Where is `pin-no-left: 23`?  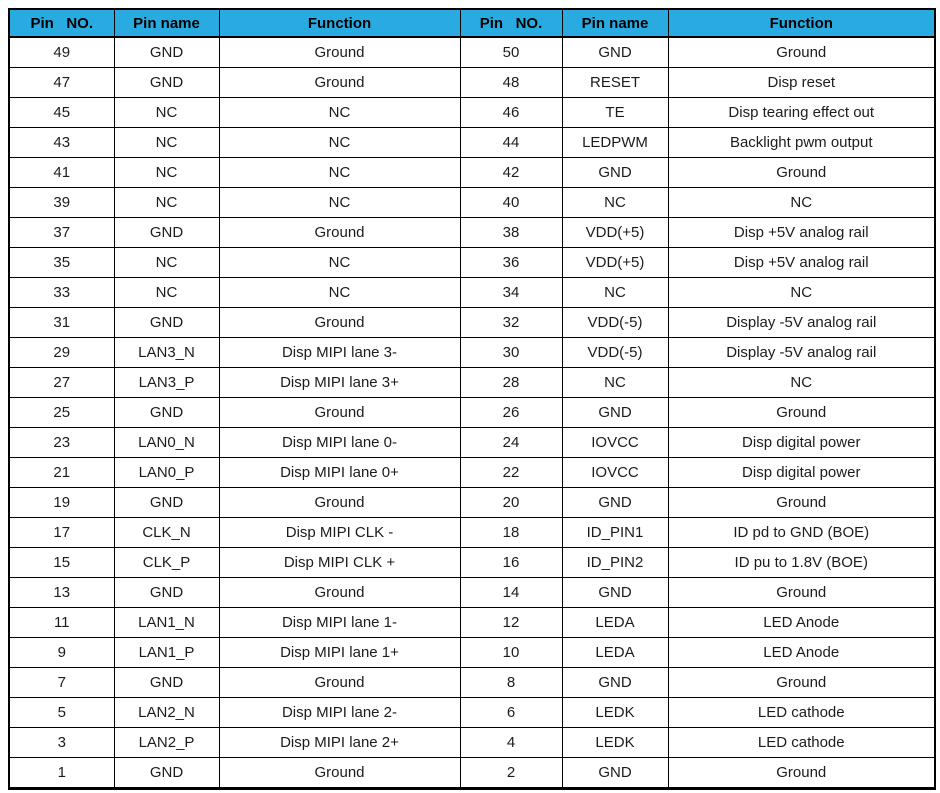 pin-no-left: 23 is located at coordinates (61, 442).